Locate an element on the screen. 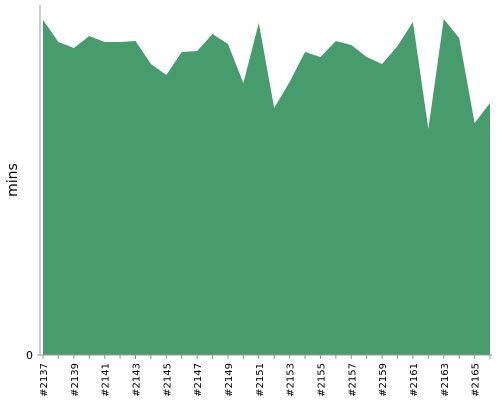  x-tick-label: #2165 is located at coordinates (476, 380).